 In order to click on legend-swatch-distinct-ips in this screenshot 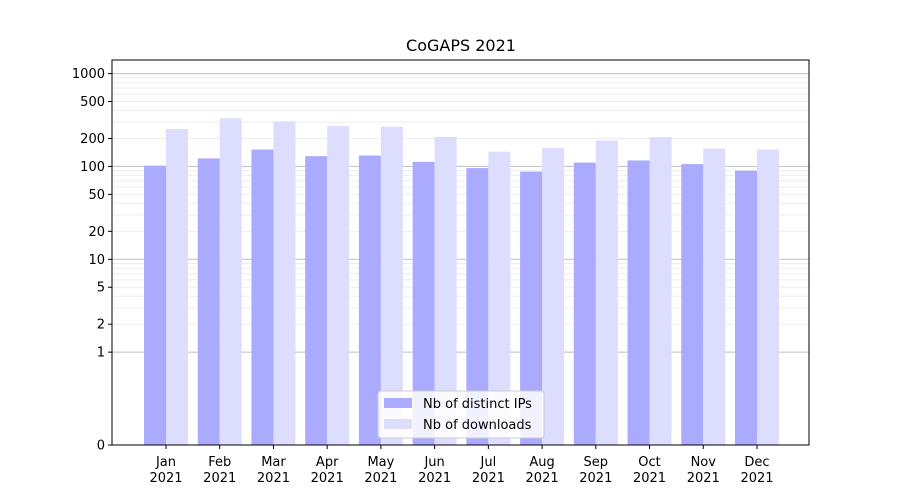, I will do `click(398, 403)`.